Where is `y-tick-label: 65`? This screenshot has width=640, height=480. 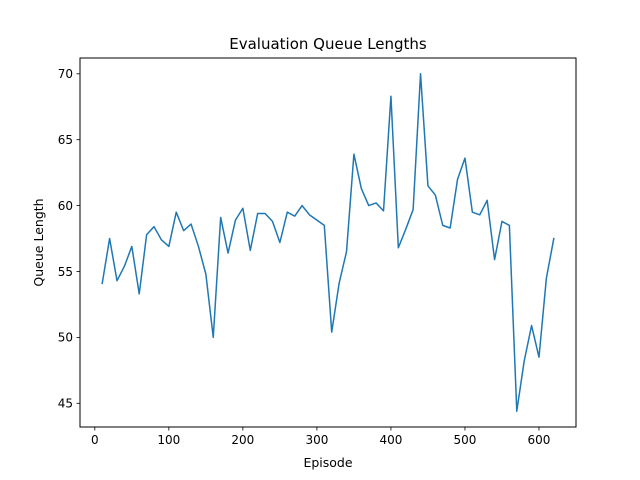 y-tick-label: 65 is located at coordinates (65, 140).